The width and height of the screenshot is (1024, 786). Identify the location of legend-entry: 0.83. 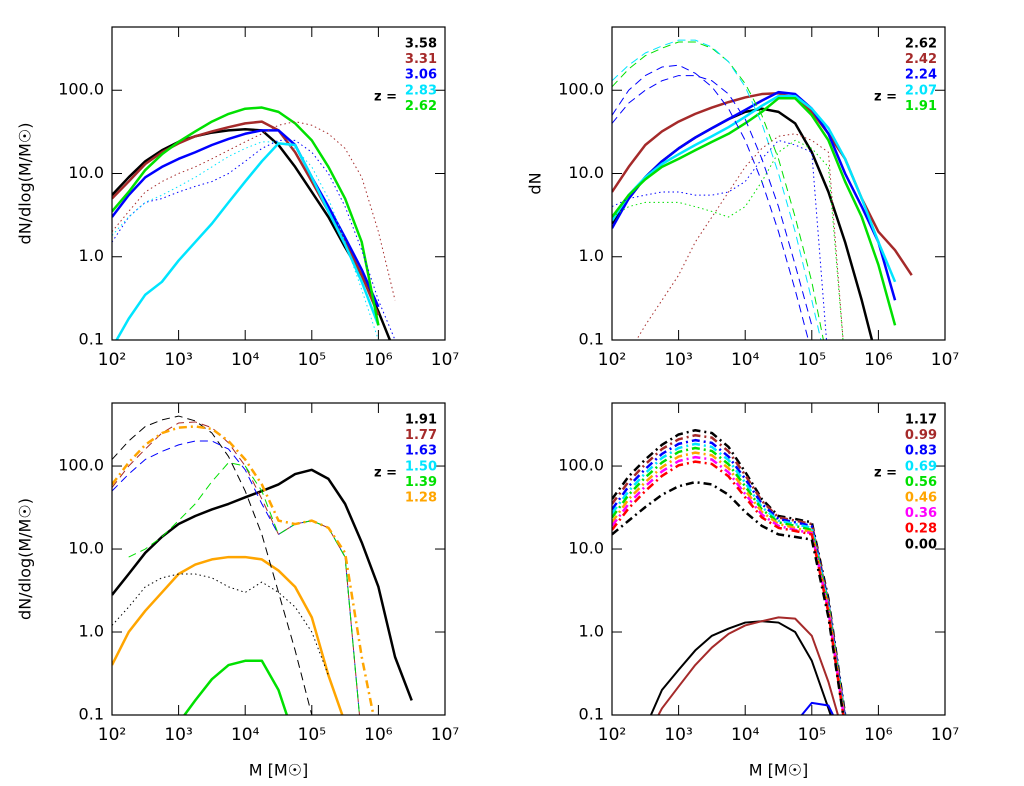
(921, 451).